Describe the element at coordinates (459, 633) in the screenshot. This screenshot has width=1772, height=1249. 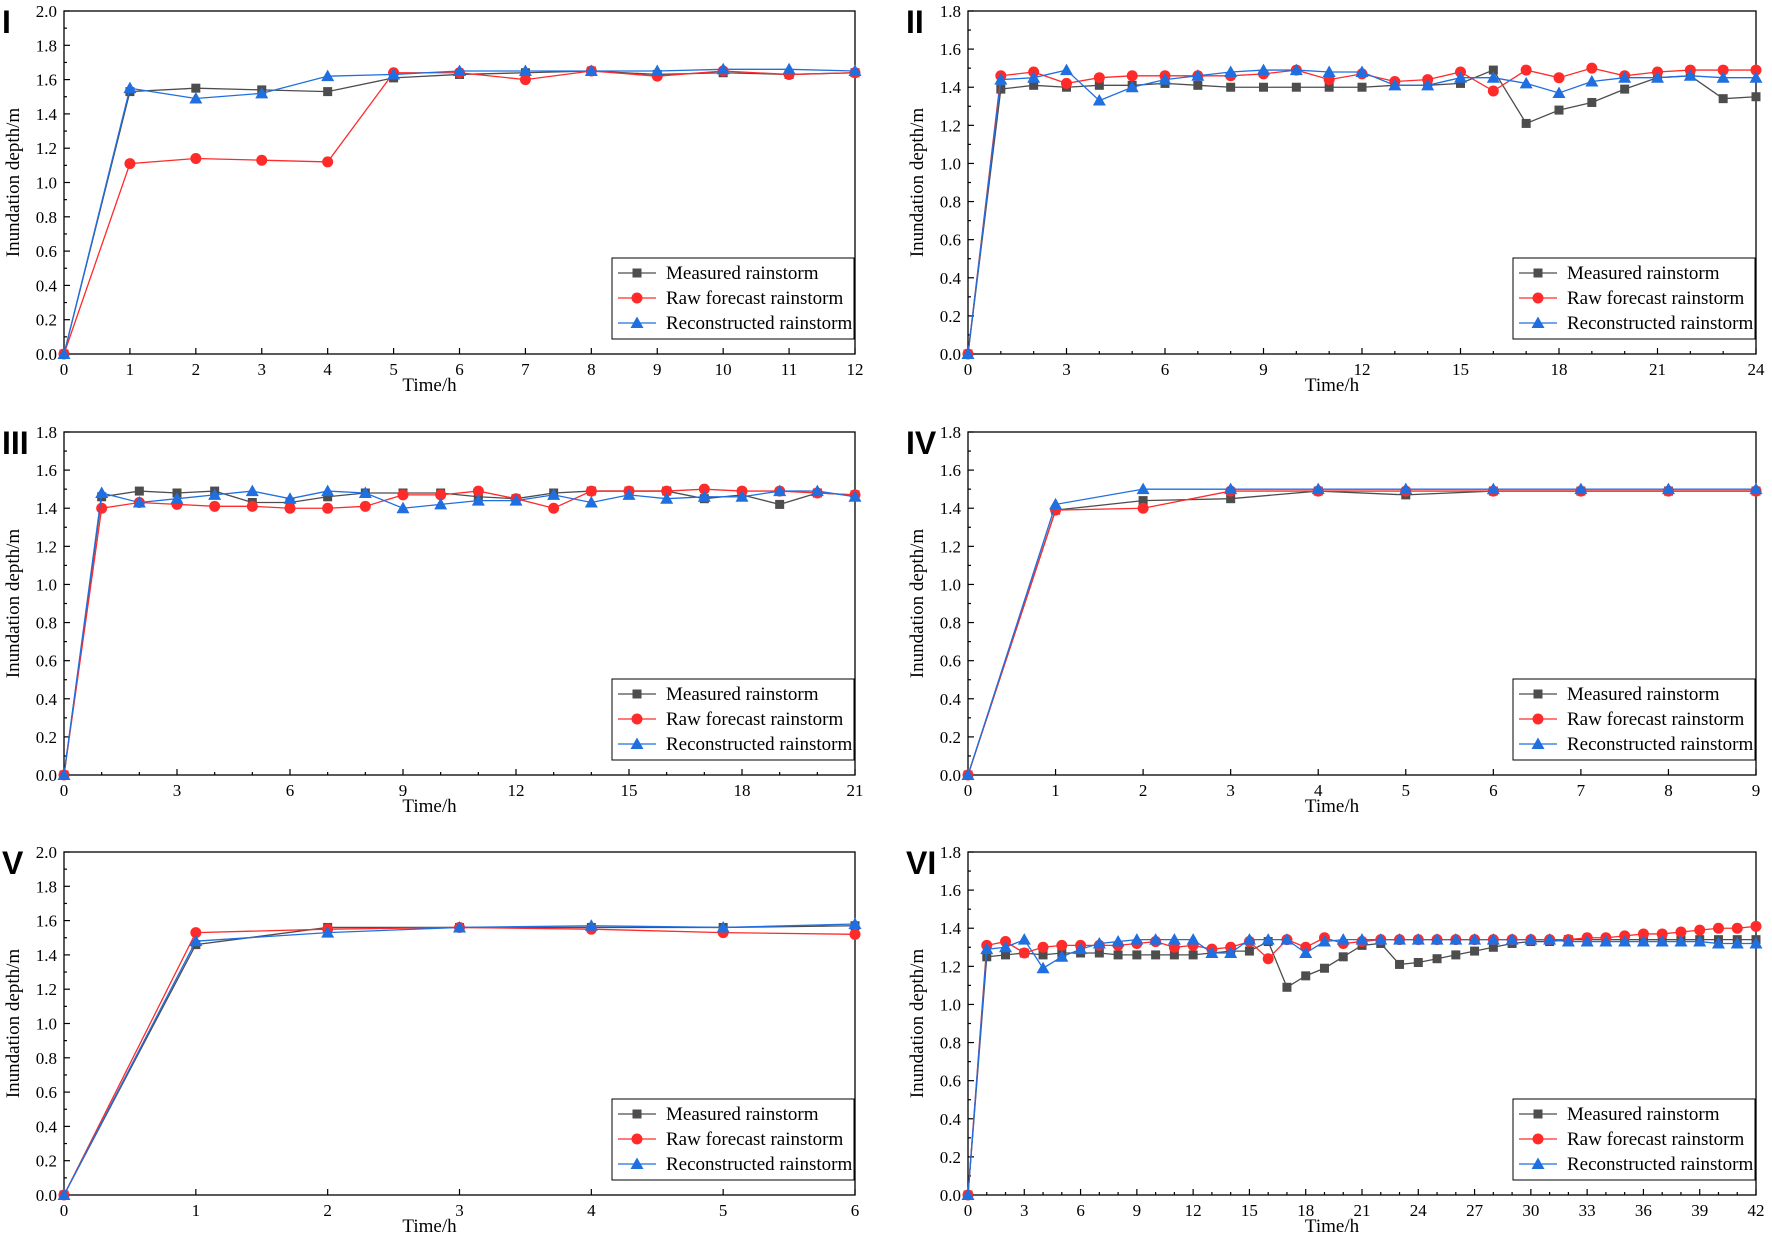
I see `series-line-reconstructed` at that location.